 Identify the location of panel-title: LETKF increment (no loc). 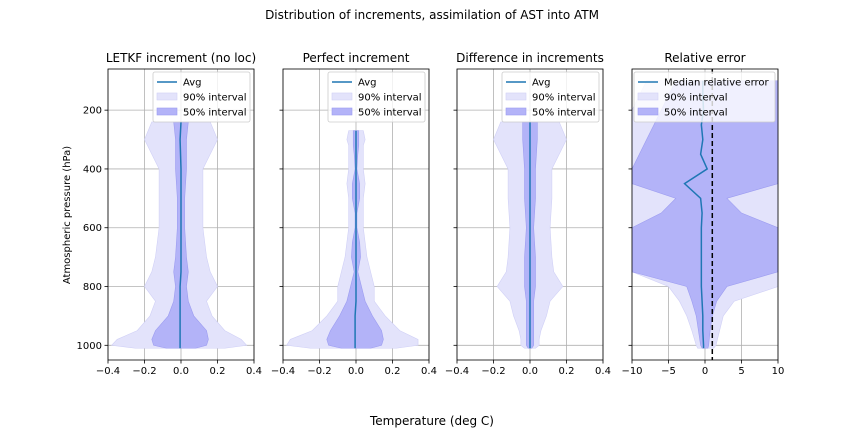
(181, 58).